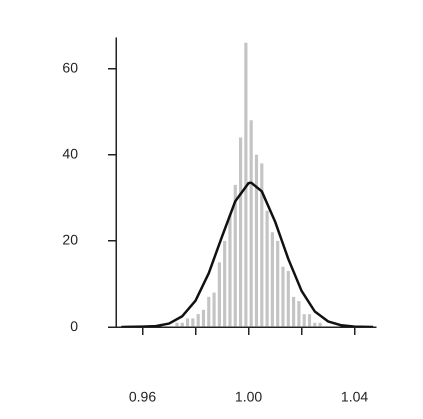  What do you see at coordinates (70, 154) in the screenshot?
I see `y-tick-label: 40` at bounding box center [70, 154].